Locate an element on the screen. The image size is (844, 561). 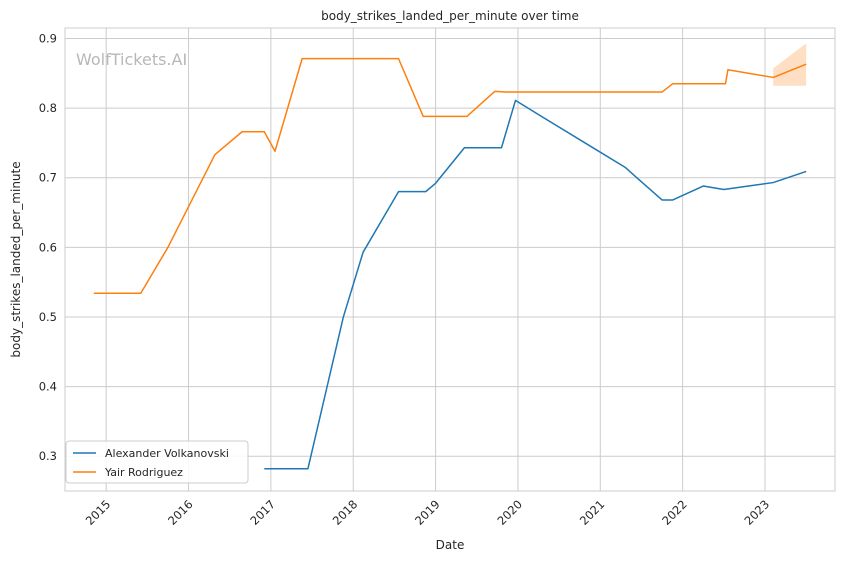
y-tick-label: 0.8 is located at coordinates (48, 108).